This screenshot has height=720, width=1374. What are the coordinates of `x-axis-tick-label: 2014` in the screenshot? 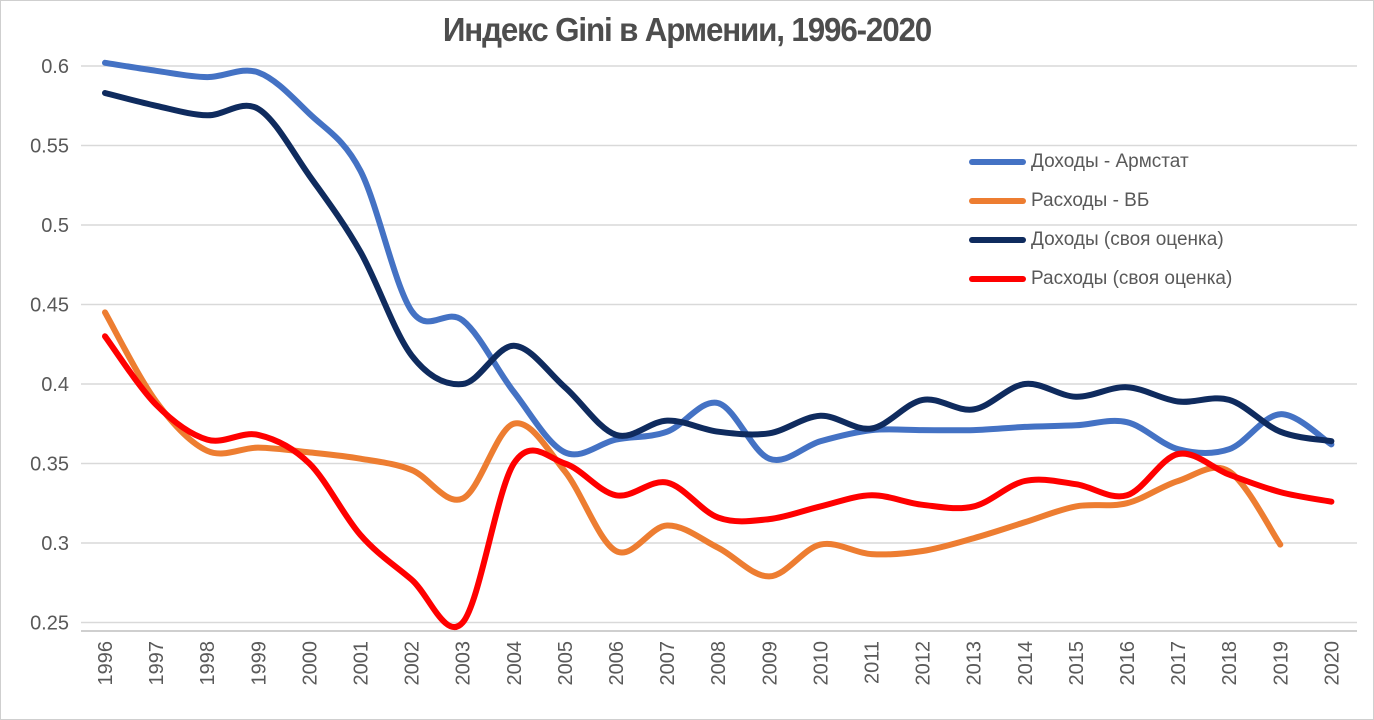 It's located at (1026, 663).